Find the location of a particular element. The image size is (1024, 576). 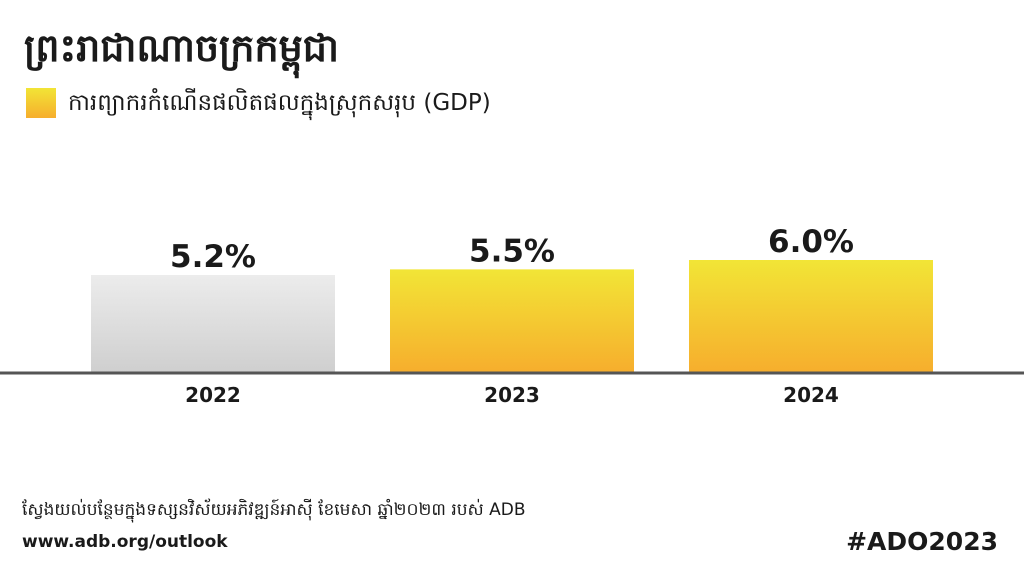

value-label-2024: 6.0% is located at coordinates (811, 242).